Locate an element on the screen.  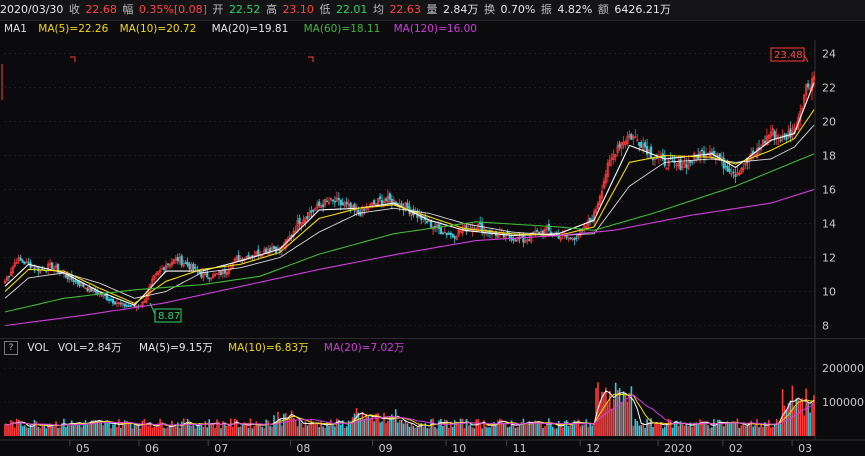
volume-ma5-line is located at coordinates (409, 409).